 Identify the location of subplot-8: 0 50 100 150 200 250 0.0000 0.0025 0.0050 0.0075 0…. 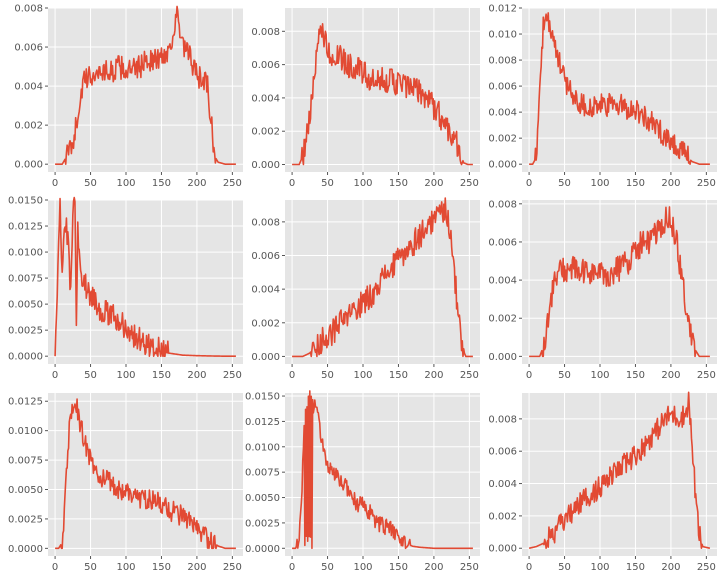
(362, 481).